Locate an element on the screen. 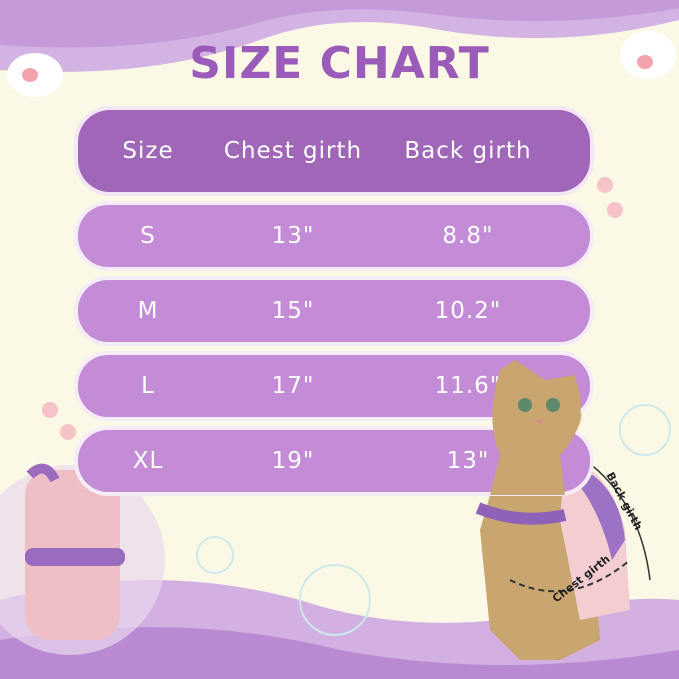 The height and width of the screenshot is (679, 679). cell-back: 8.8" is located at coordinates (468, 236).